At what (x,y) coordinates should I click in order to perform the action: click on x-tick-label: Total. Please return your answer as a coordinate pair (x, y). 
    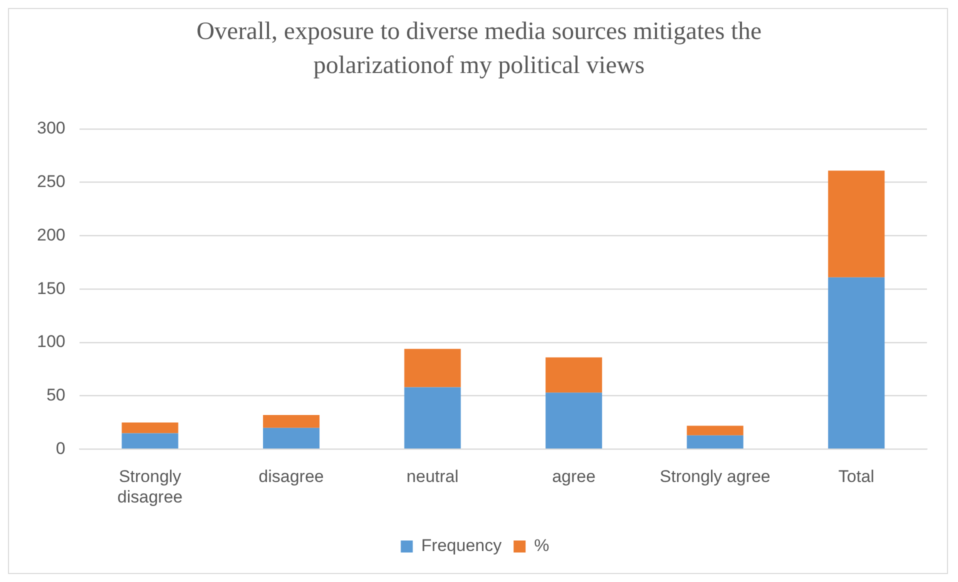
    Looking at the image, I should click on (856, 476).